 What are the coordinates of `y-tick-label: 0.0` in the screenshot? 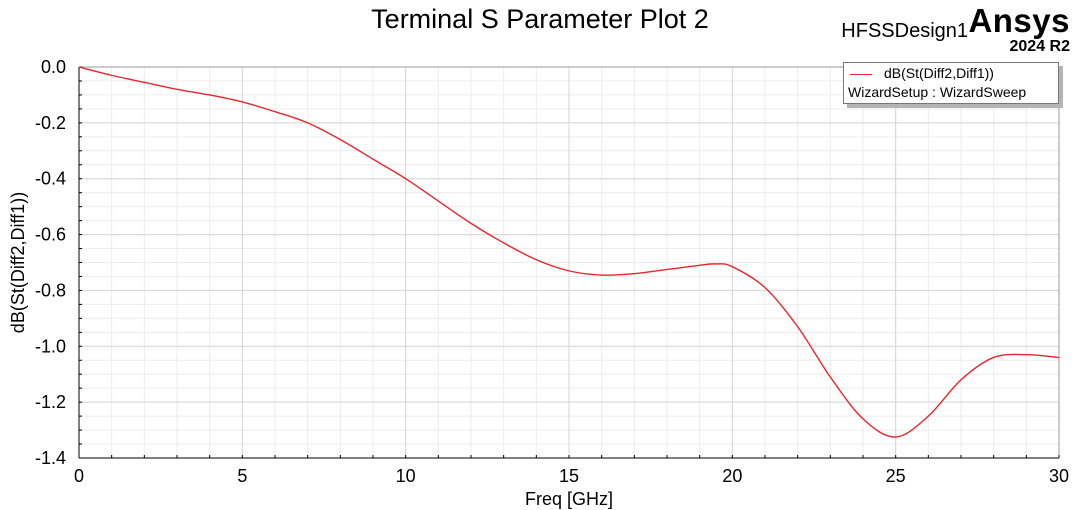 It's located at (53, 67).